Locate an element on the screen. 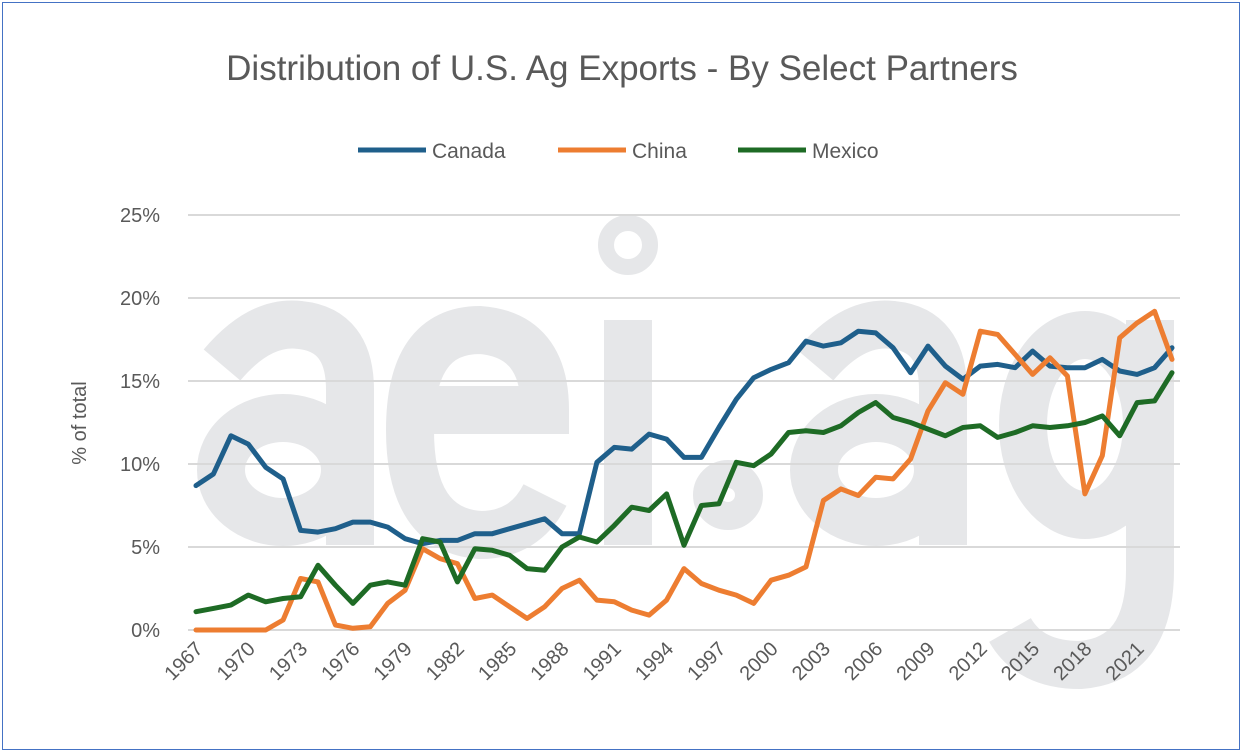 The width and height of the screenshot is (1244, 754). x-tick-label: 2012 is located at coordinates (968, 661).